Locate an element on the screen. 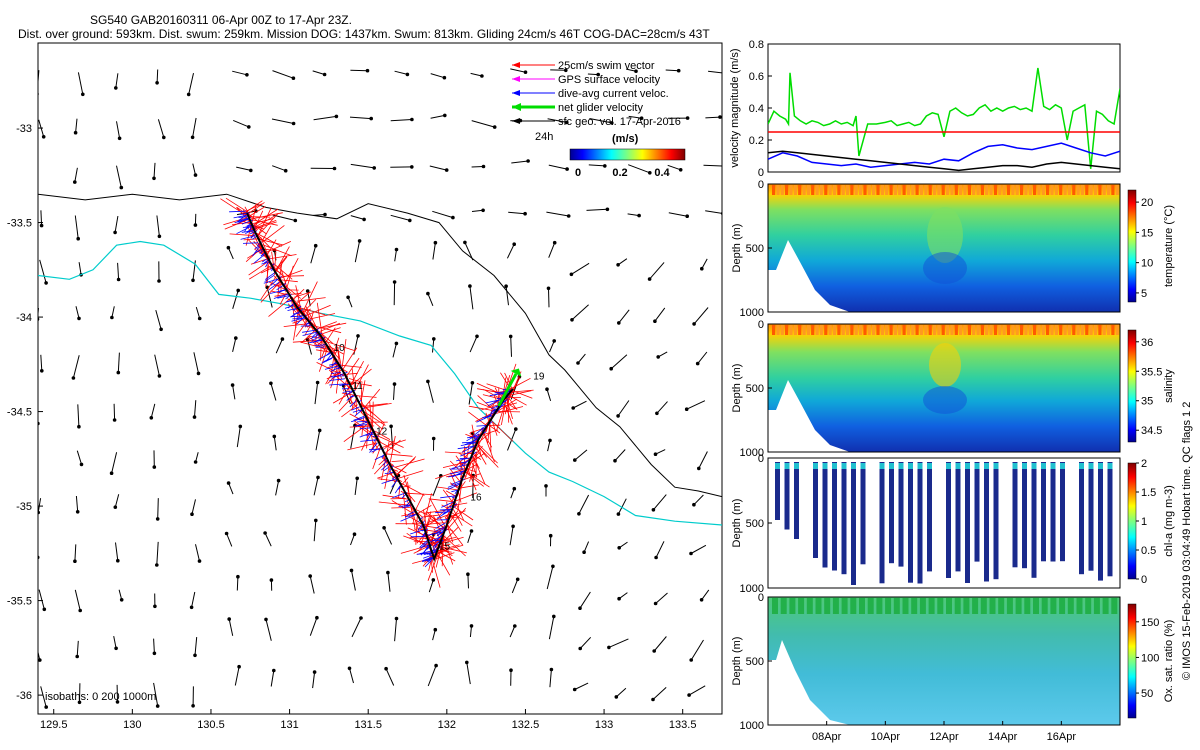 The height and width of the screenshot is (750, 1200). map-xtick-label: 133.5 is located at coordinates (683, 725).